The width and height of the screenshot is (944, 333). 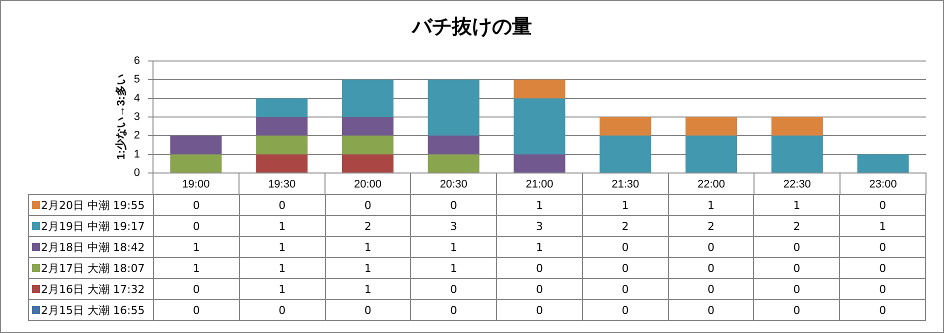 I want to click on legend-label: 2月16日 大潮 17:32, so click(x=91, y=289).